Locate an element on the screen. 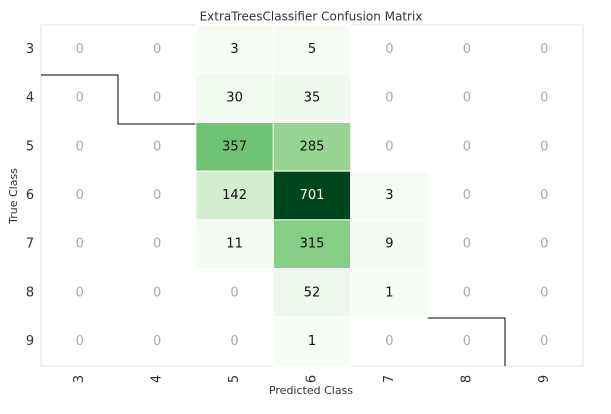  y-axis-label: True Class is located at coordinates (13, 196).